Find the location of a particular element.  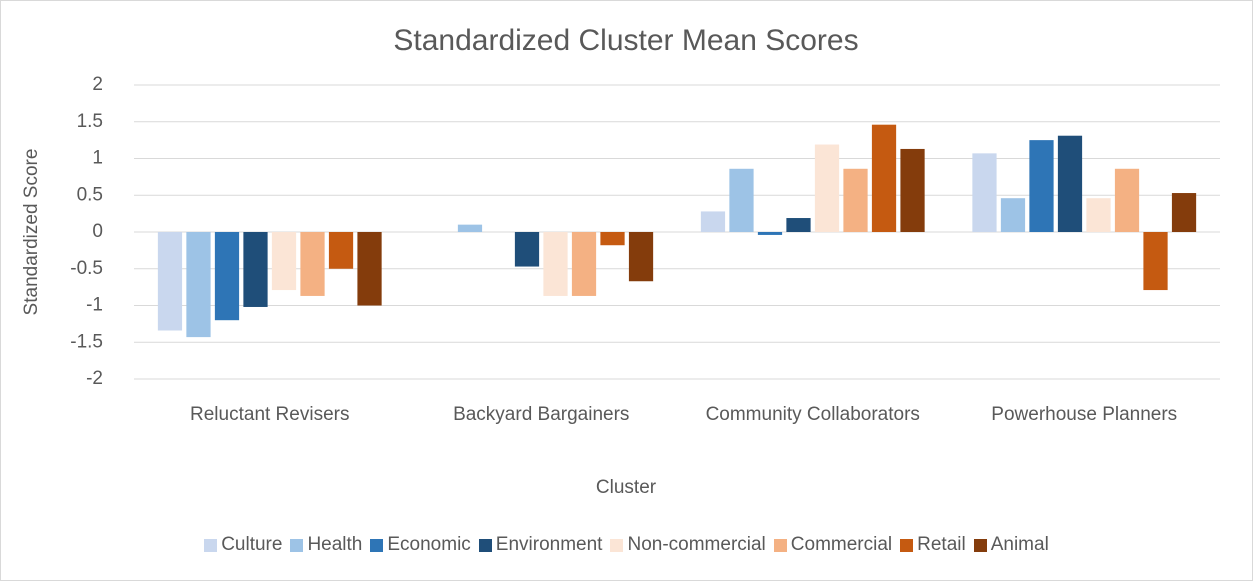

y-tick-label: 0 is located at coordinates (97, 231).